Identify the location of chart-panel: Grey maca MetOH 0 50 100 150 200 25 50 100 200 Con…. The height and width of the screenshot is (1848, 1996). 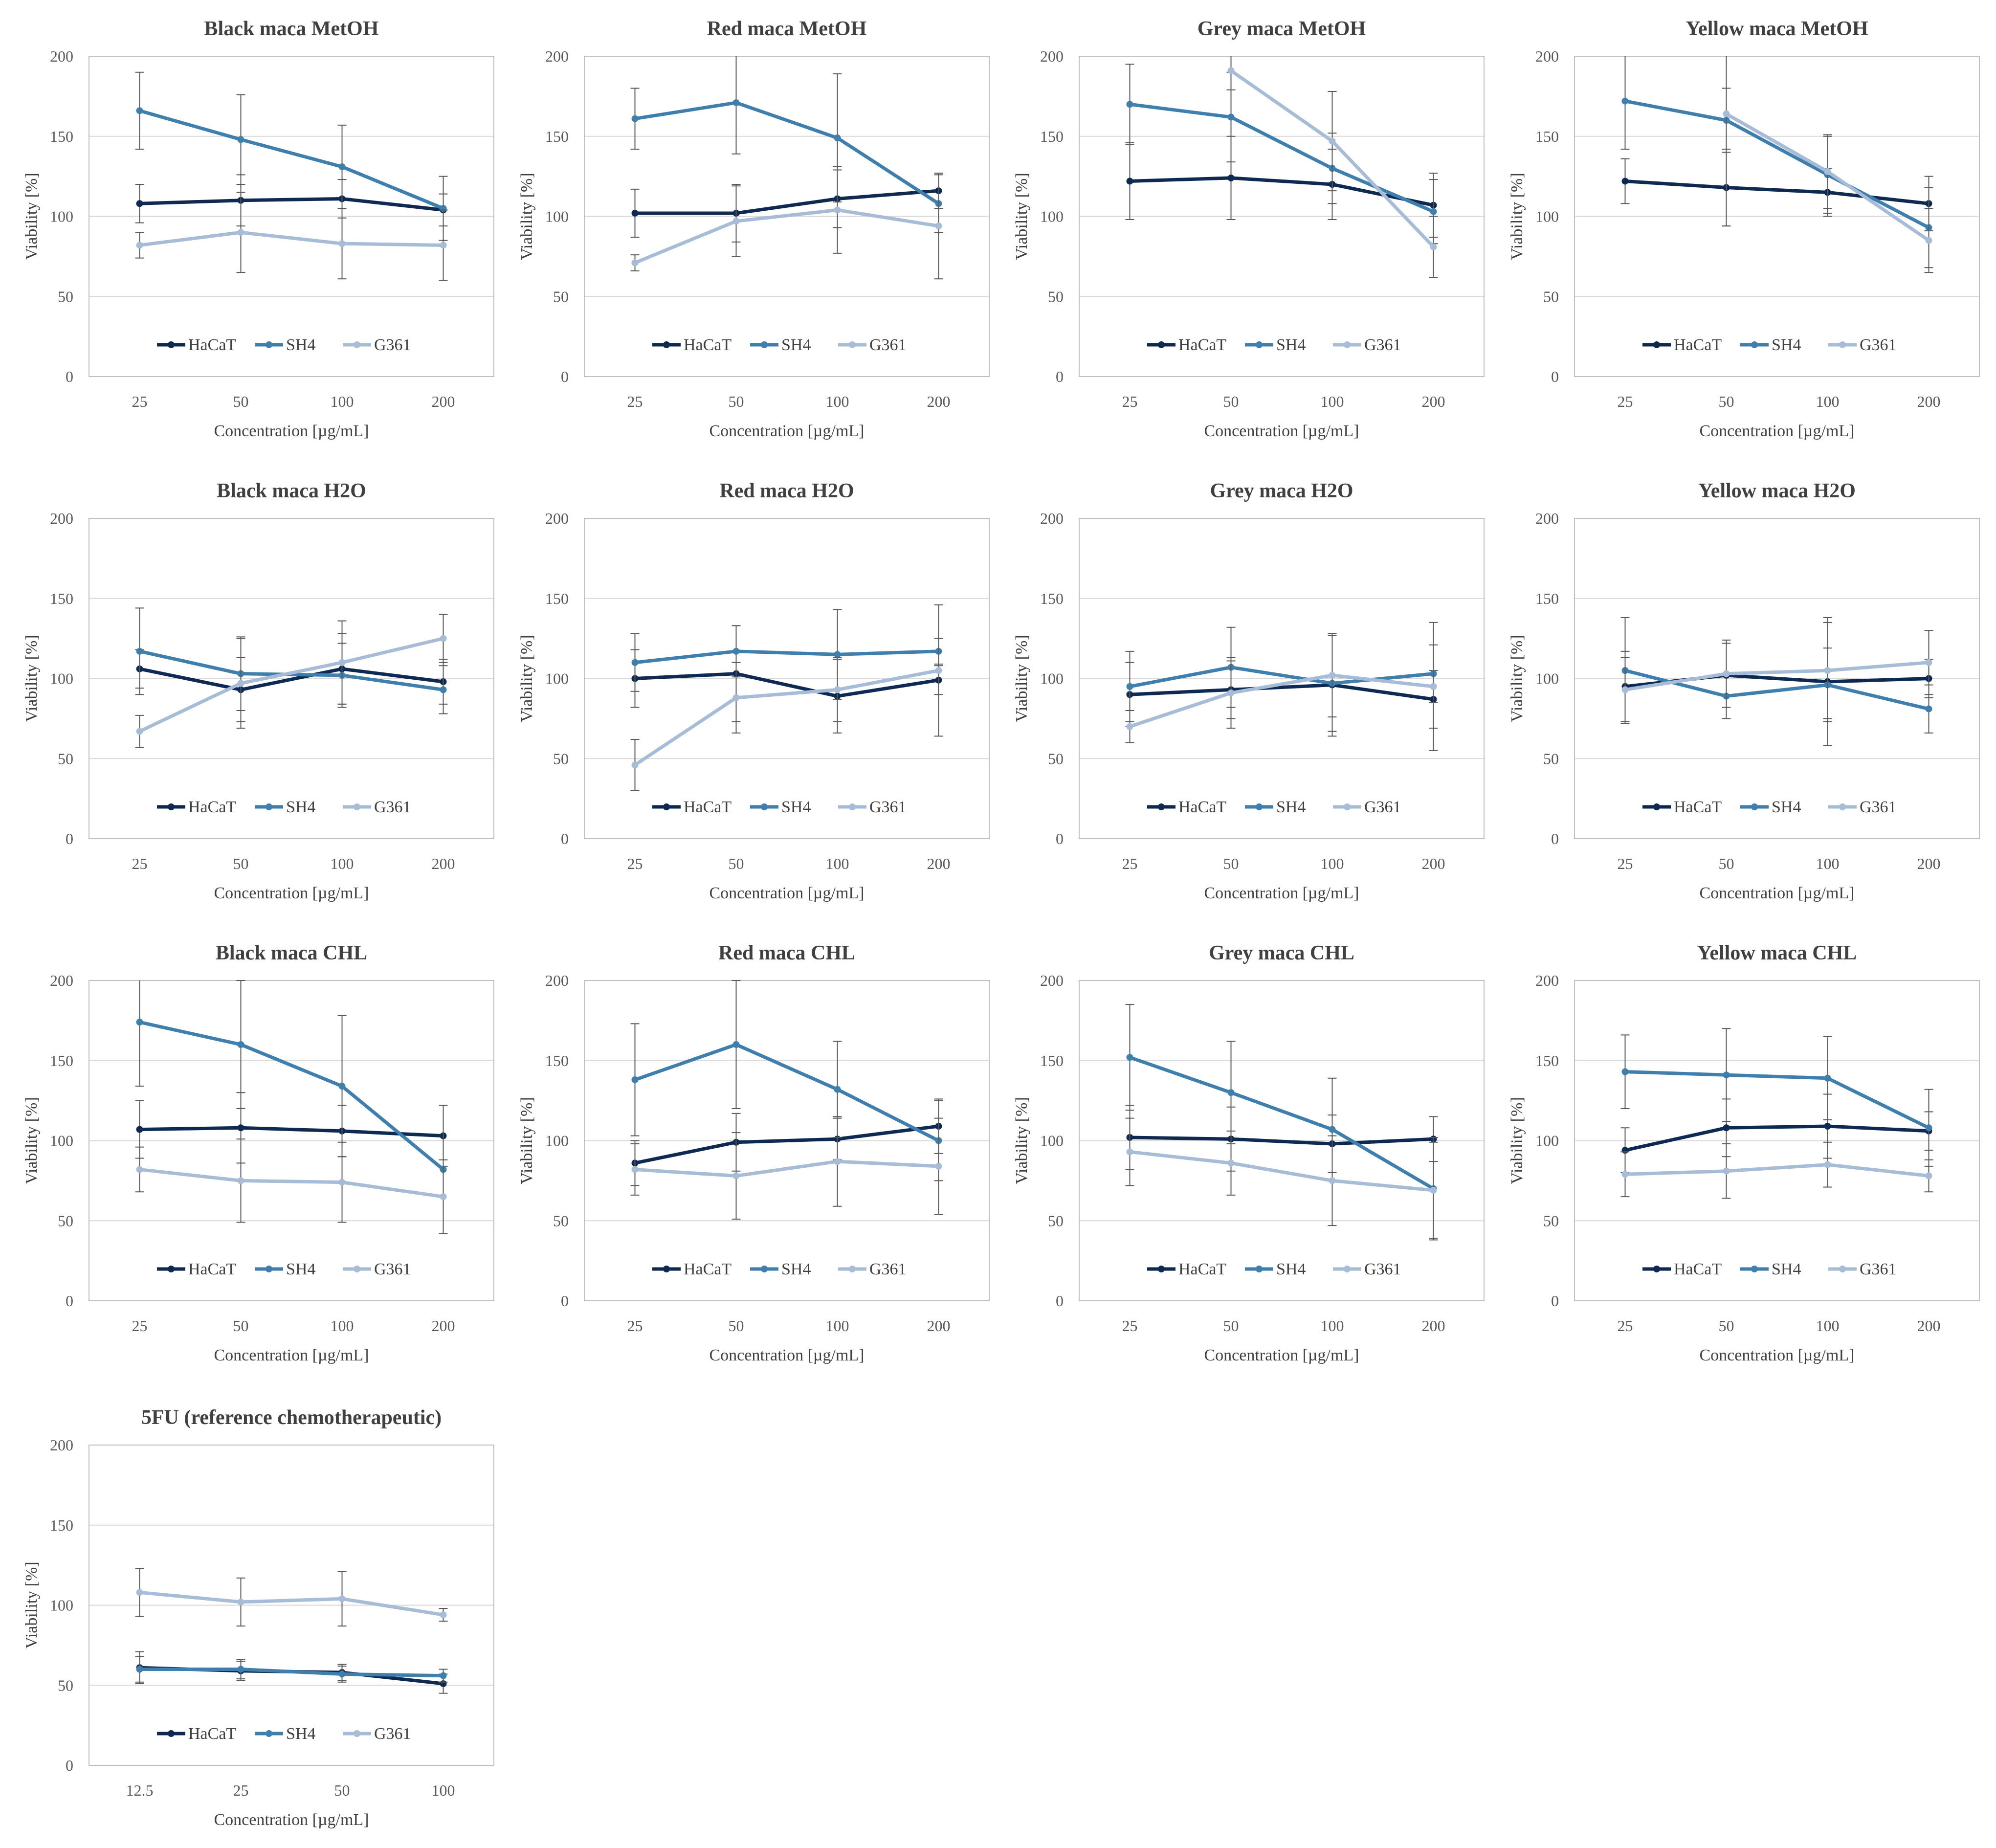
(1249, 229).